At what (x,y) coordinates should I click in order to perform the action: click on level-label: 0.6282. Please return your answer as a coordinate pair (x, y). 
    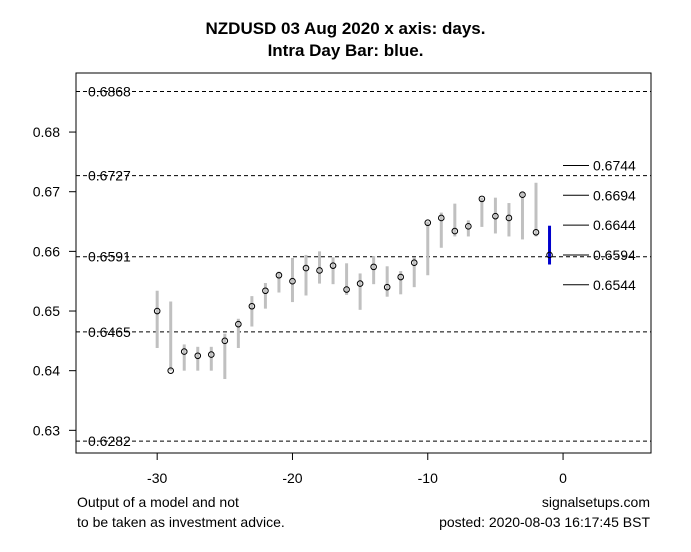
    Looking at the image, I should click on (109, 441).